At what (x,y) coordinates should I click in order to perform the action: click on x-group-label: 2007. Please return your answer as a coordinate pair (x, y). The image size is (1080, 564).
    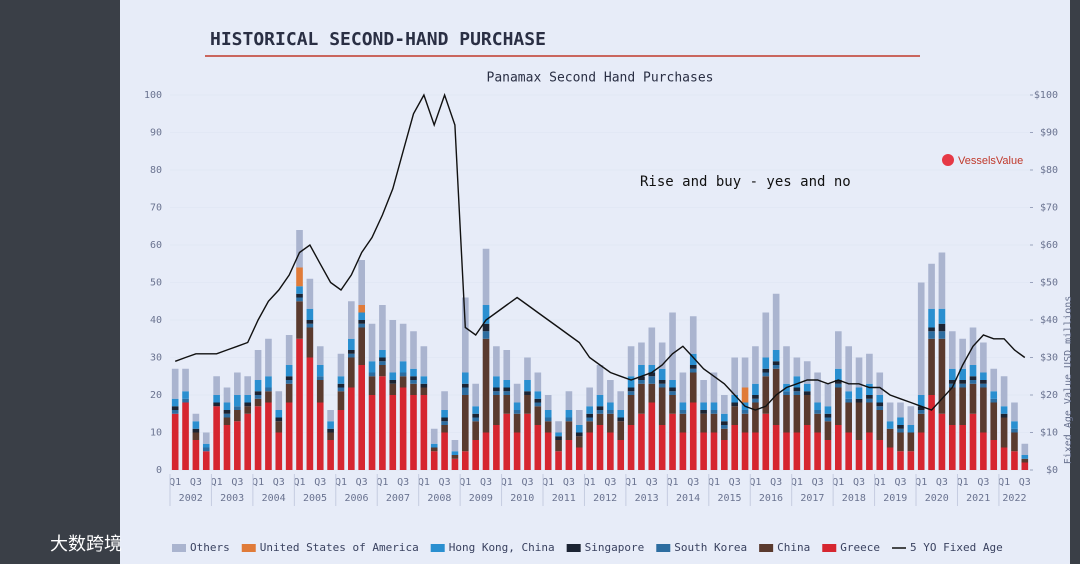
    Looking at the image, I should click on (398, 498).